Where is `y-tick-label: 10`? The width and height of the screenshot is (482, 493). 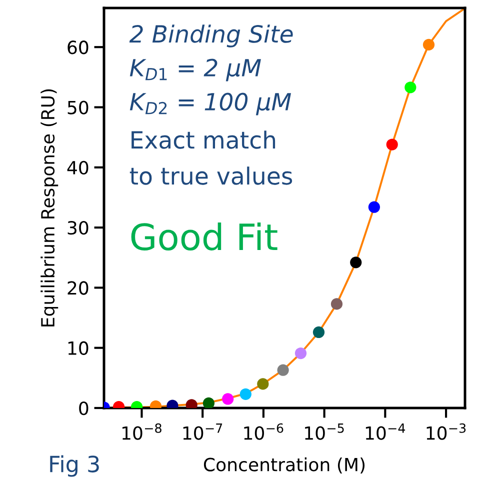
y-tick-label: 10 is located at coordinates (78, 348).